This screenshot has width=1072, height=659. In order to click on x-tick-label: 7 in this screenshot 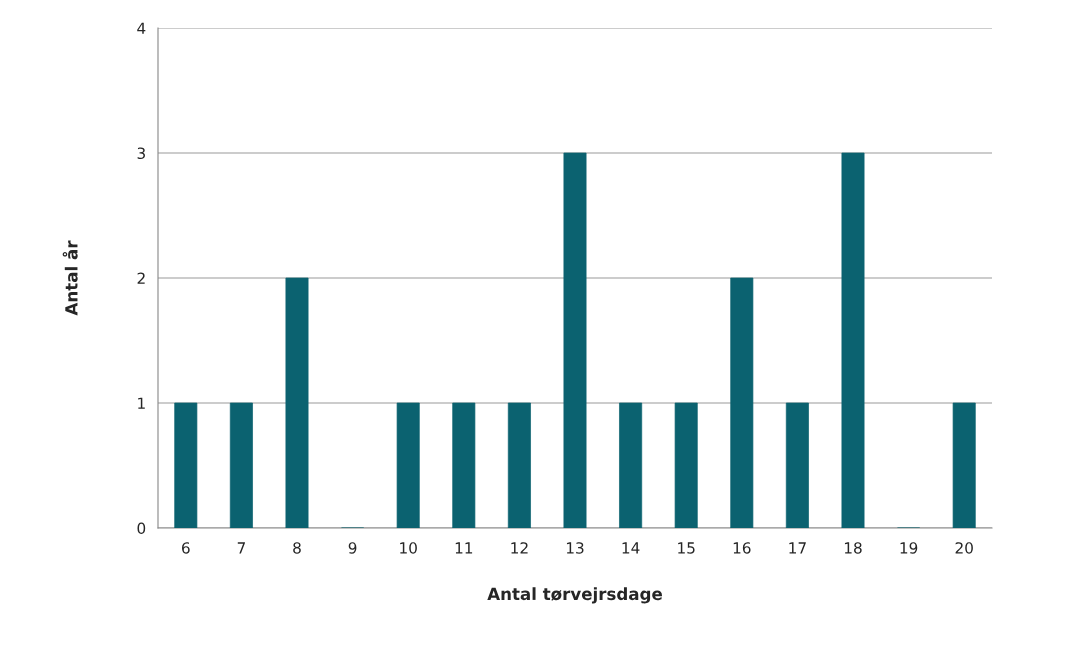, I will do `click(241, 548)`.